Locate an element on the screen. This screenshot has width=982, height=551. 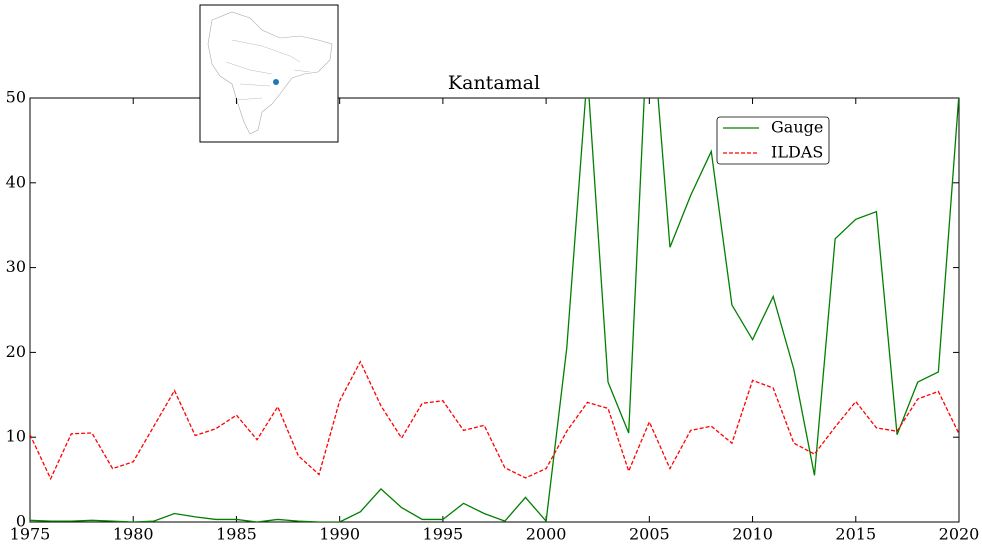
legend-label: Gauge is located at coordinates (797, 127).